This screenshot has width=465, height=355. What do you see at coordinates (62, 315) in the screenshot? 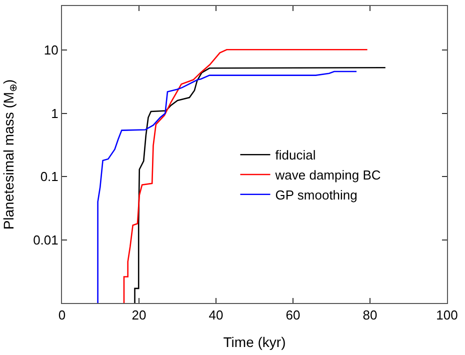
I see `x-tick-label: 0` at bounding box center [62, 315].